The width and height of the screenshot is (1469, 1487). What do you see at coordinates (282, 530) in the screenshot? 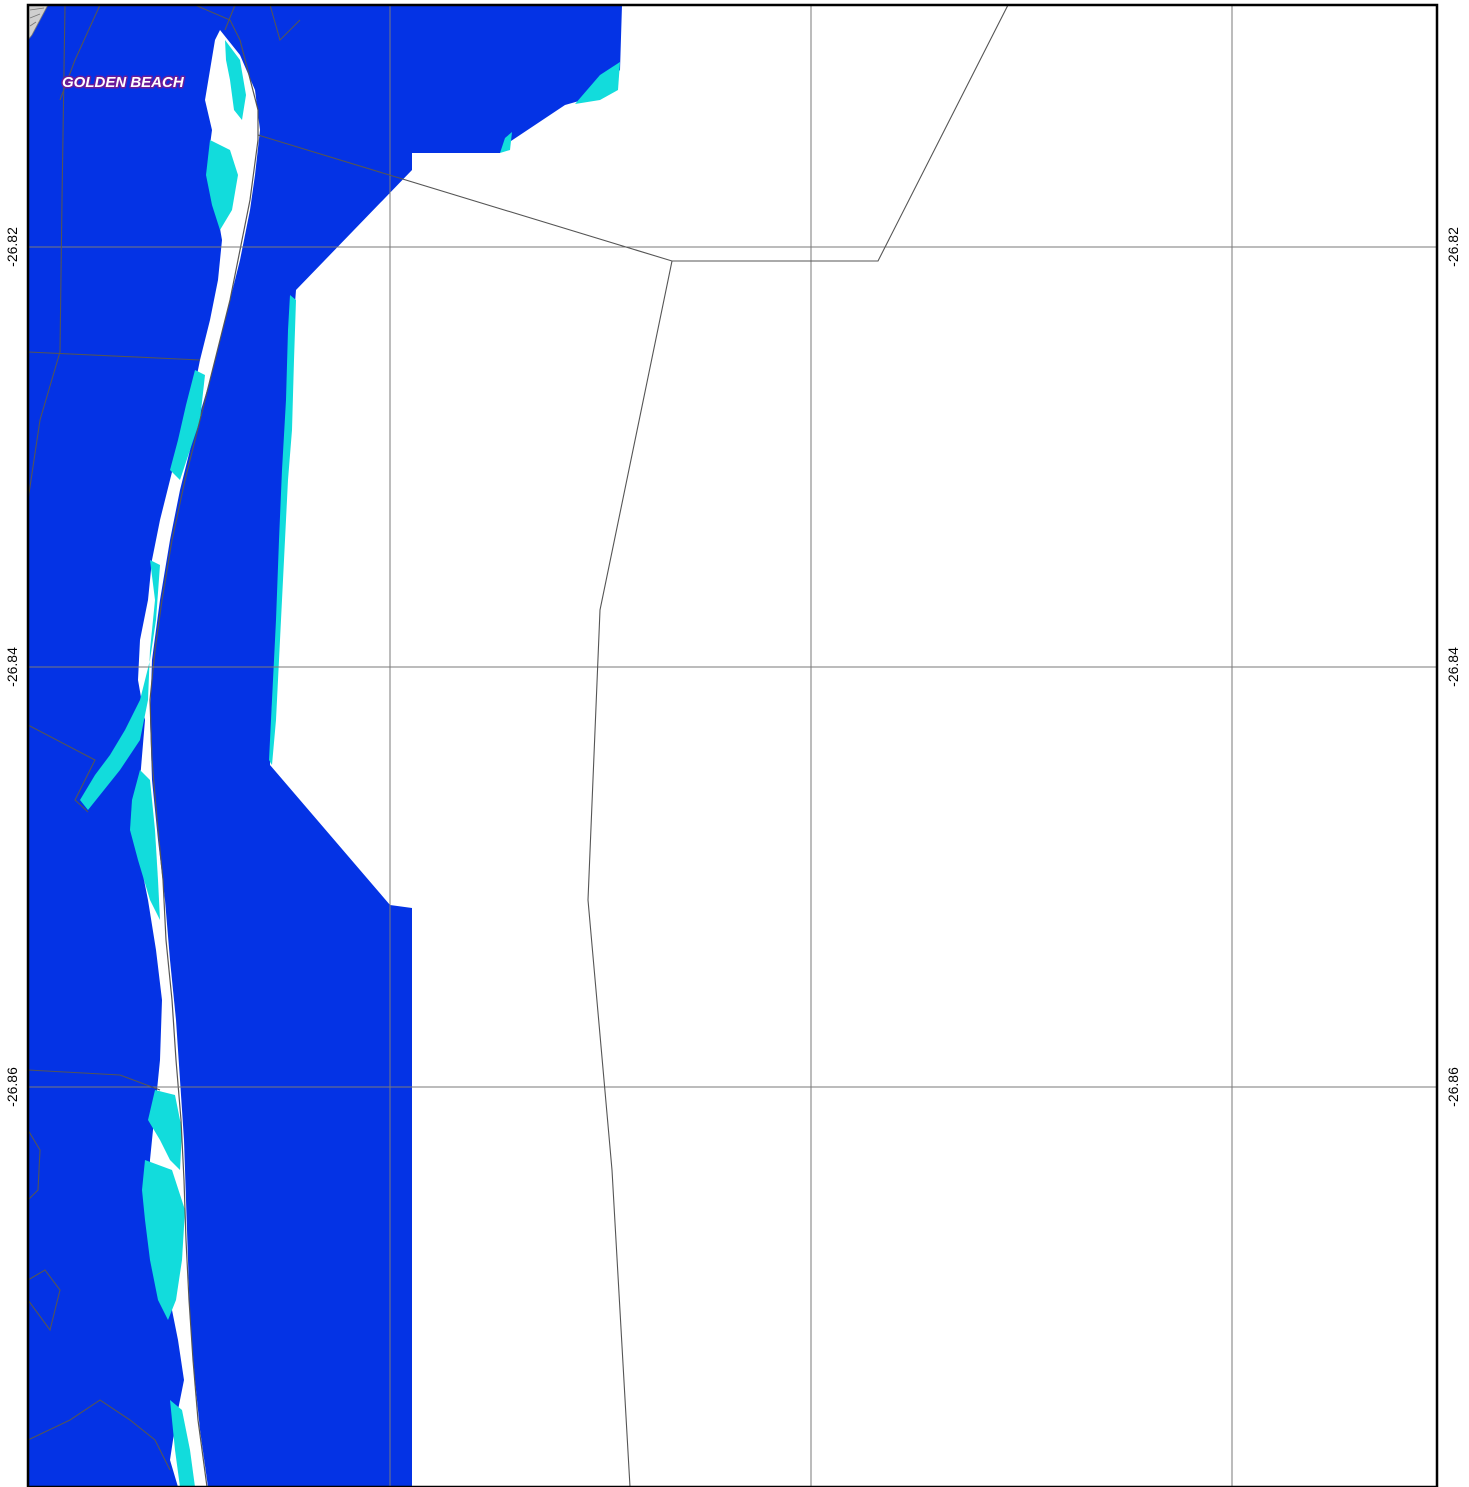
I see `shallow-water-fringe-east` at bounding box center [282, 530].